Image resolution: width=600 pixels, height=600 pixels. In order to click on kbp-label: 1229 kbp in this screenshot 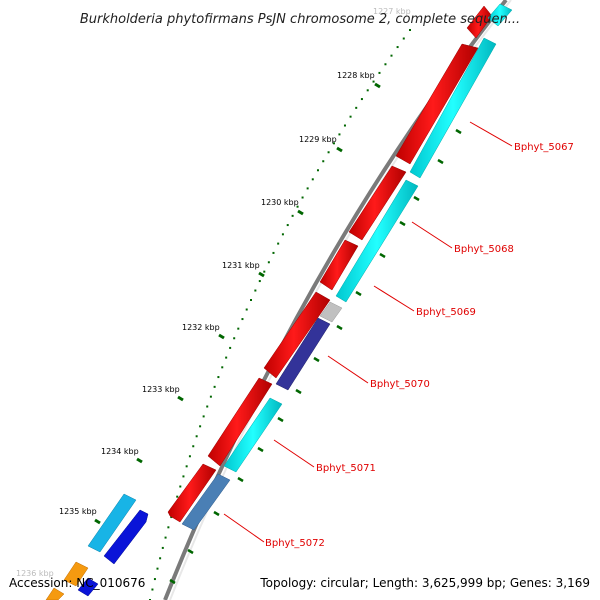, I will do `click(318, 139)`.